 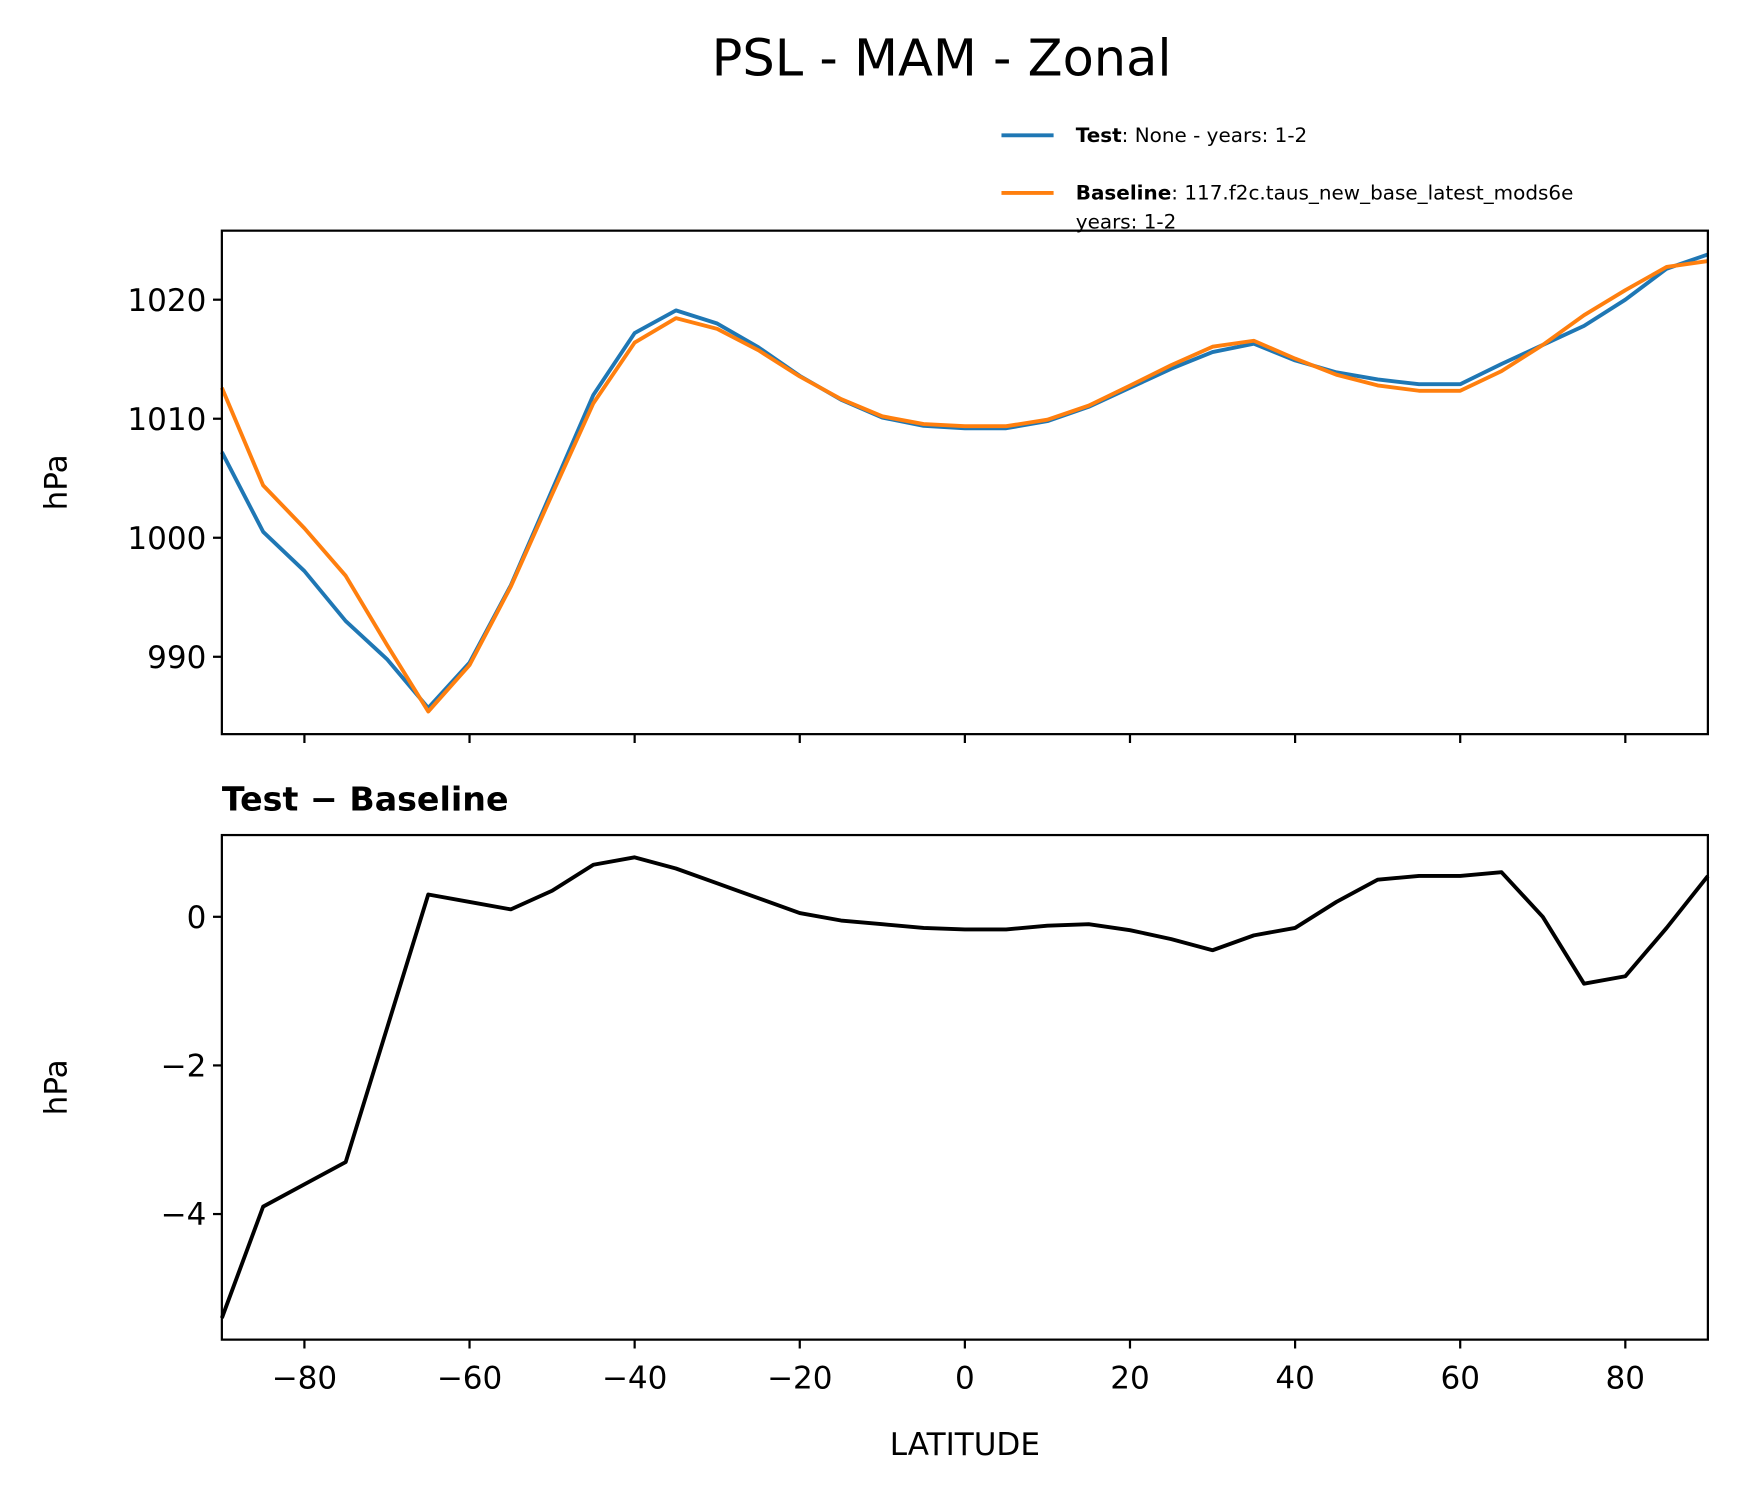 What do you see at coordinates (965, 1445) in the screenshot?
I see `x-axis-label: LATITUDE` at bounding box center [965, 1445].